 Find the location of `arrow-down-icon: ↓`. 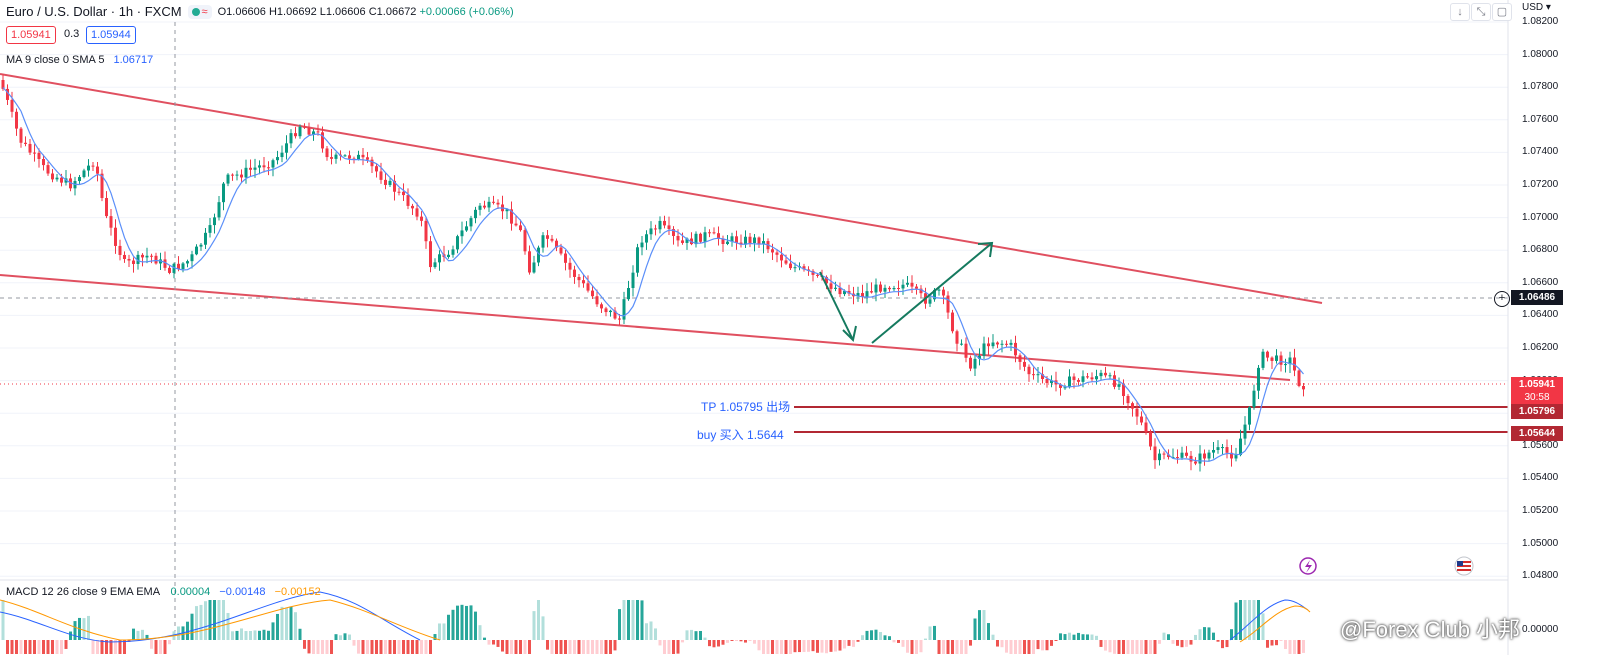

arrow-down-icon: ↓ is located at coordinates (1460, 12).